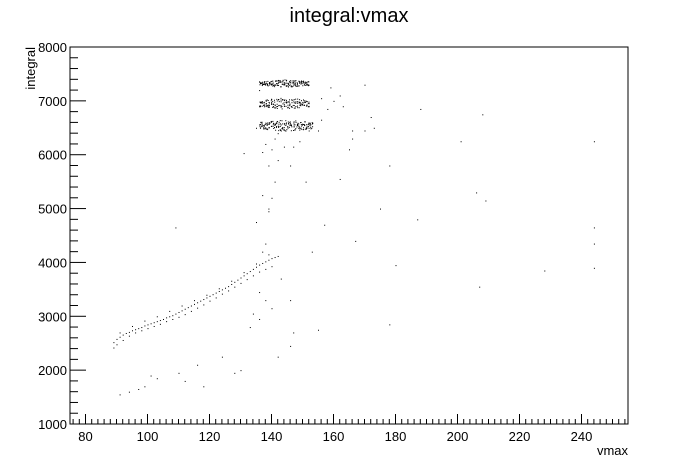  Describe the element at coordinates (272, 436) in the screenshot. I see `x-tick-label: 140` at that location.